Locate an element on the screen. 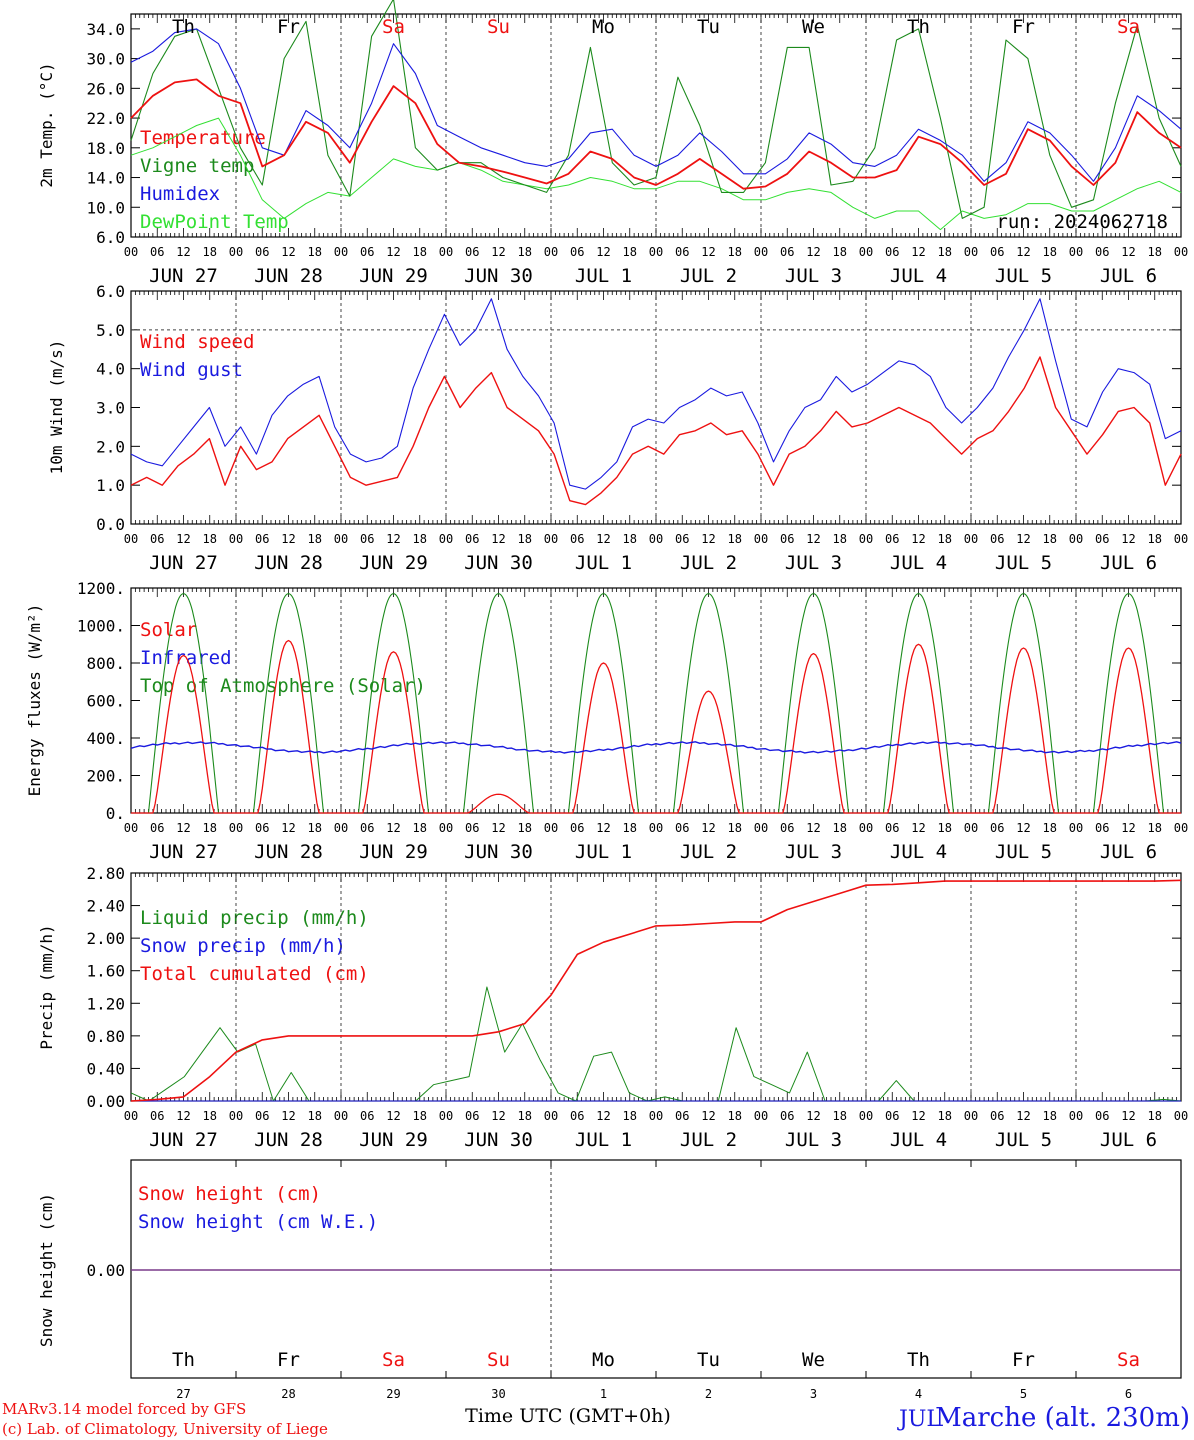  solar-line is located at coordinates (656, 726).